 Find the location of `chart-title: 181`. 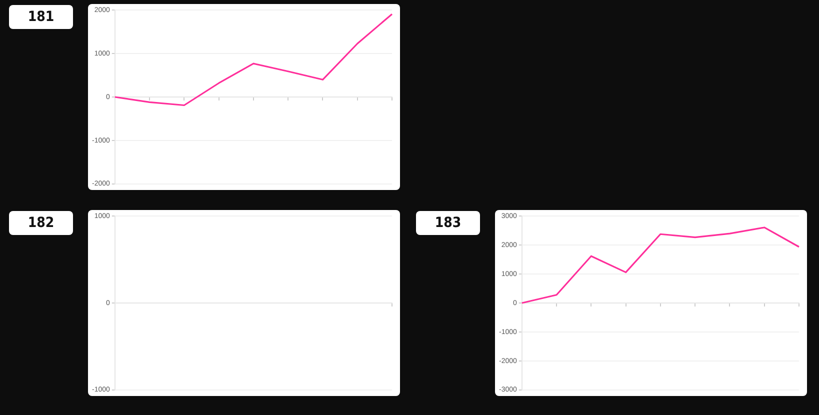

chart-title: 181 is located at coordinates (41, 17).